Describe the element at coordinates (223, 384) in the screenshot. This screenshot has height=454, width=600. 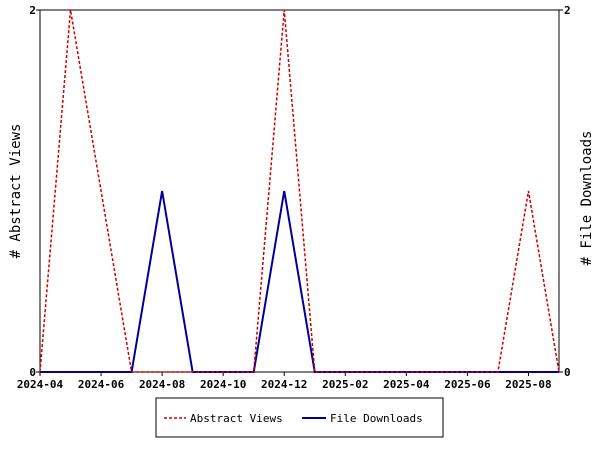
I see `x-tick-label: 2024-10` at that location.